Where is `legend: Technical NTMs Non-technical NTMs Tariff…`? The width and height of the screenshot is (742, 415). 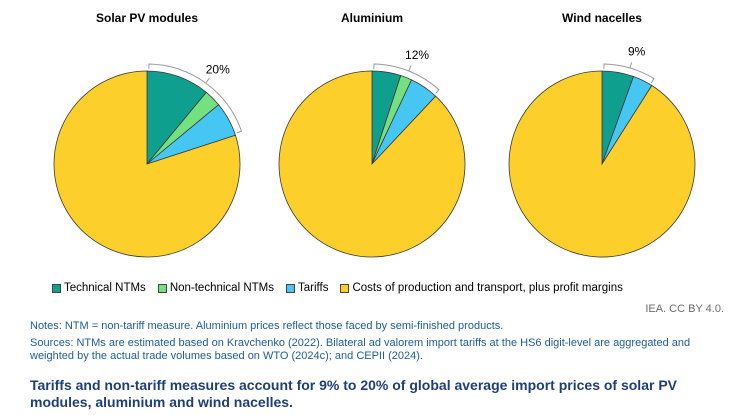 legend: Technical NTMs Non-technical NTMs Tariff… is located at coordinates (343, 288).